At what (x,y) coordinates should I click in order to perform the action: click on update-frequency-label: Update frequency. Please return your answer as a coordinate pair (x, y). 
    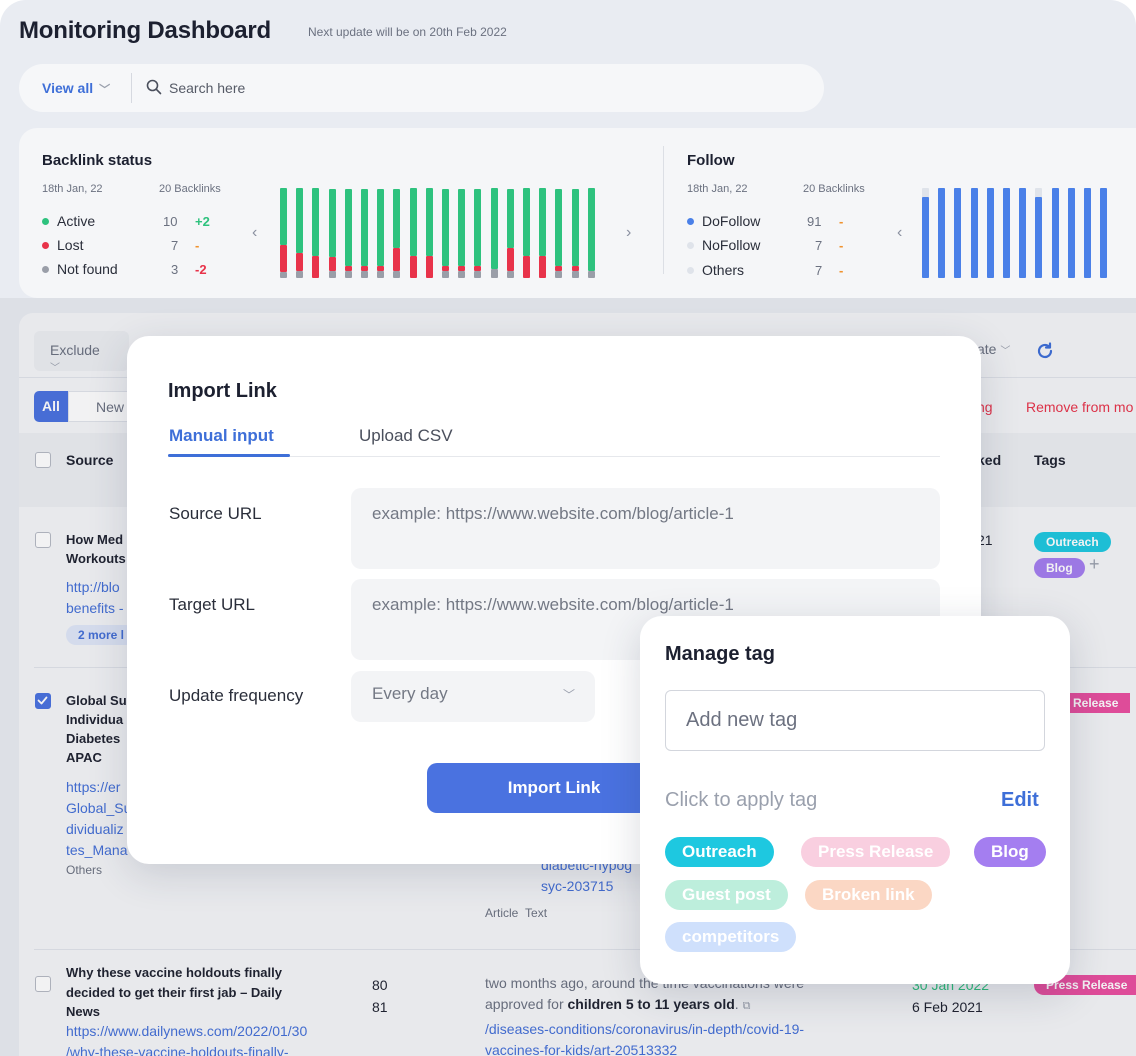
    Looking at the image, I should click on (236, 695).